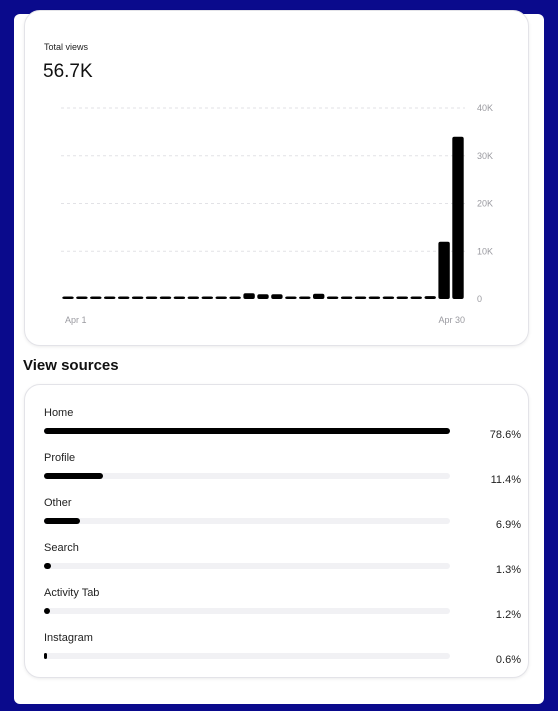 Image resolution: width=558 pixels, height=711 pixels. Describe the element at coordinates (59, 413) in the screenshot. I see `view-source-name: Home` at that location.